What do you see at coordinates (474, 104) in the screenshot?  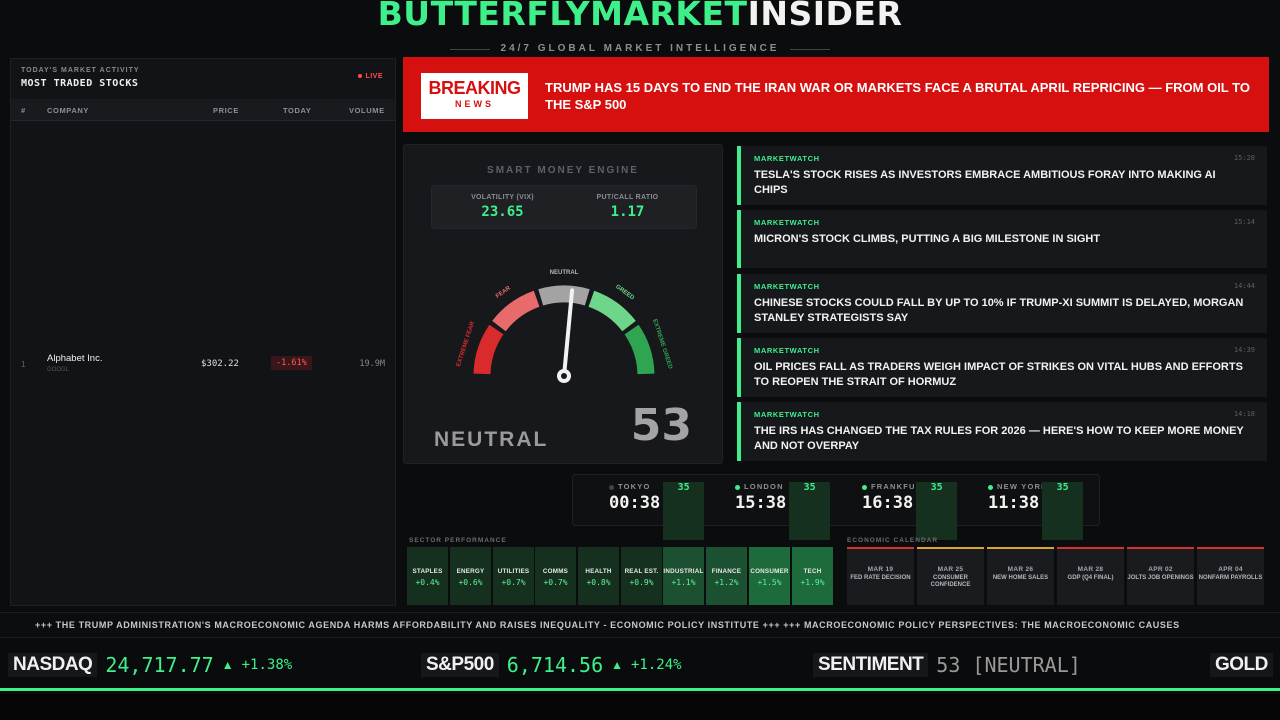 I see `breaking-badge-bottom: NEWS` at bounding box center [474, 104].